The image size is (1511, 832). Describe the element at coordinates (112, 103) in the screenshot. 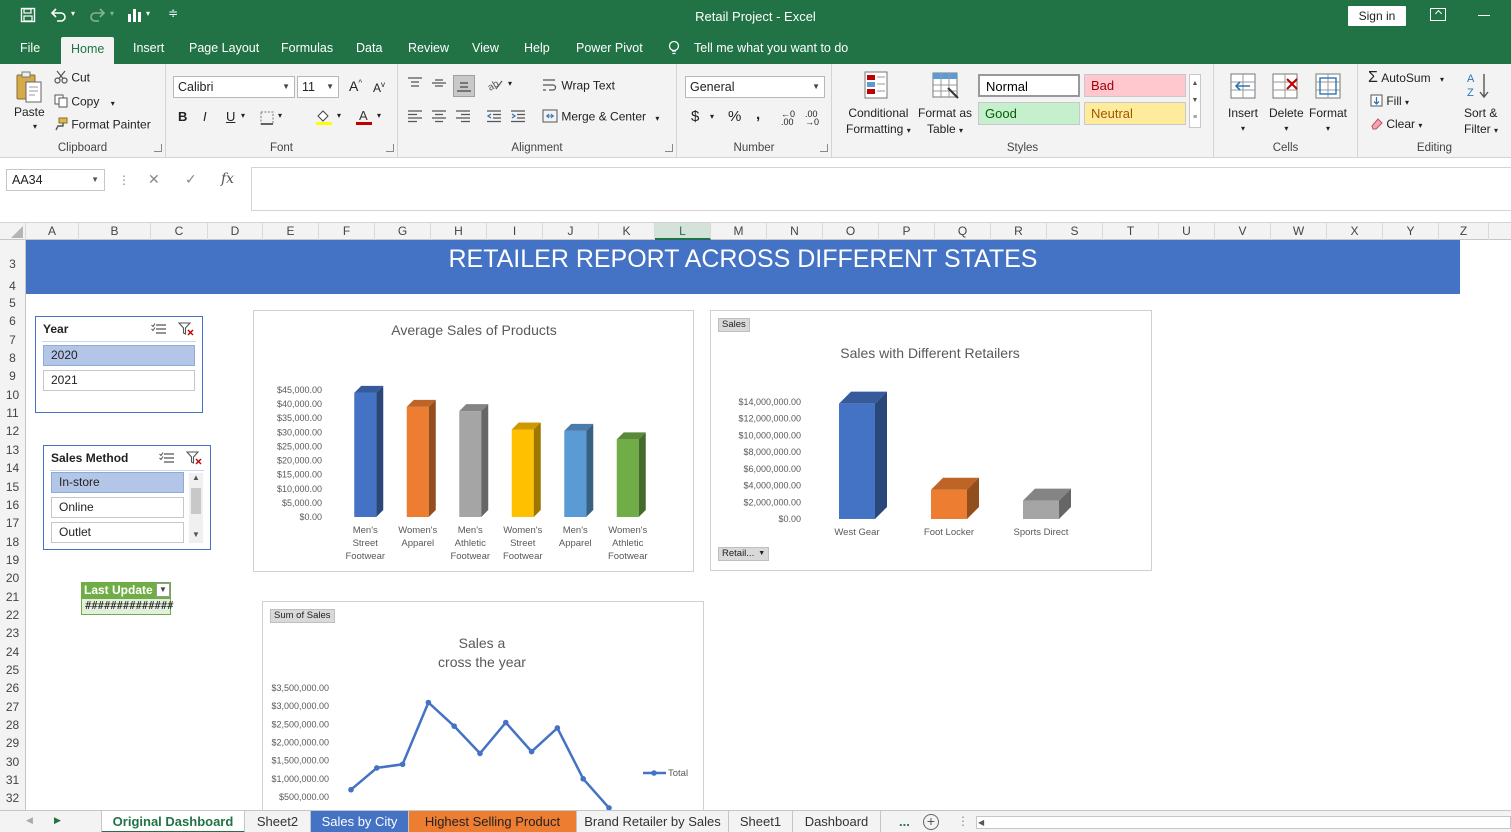

I see `copy-dropdown-icon: ▾` at that location.